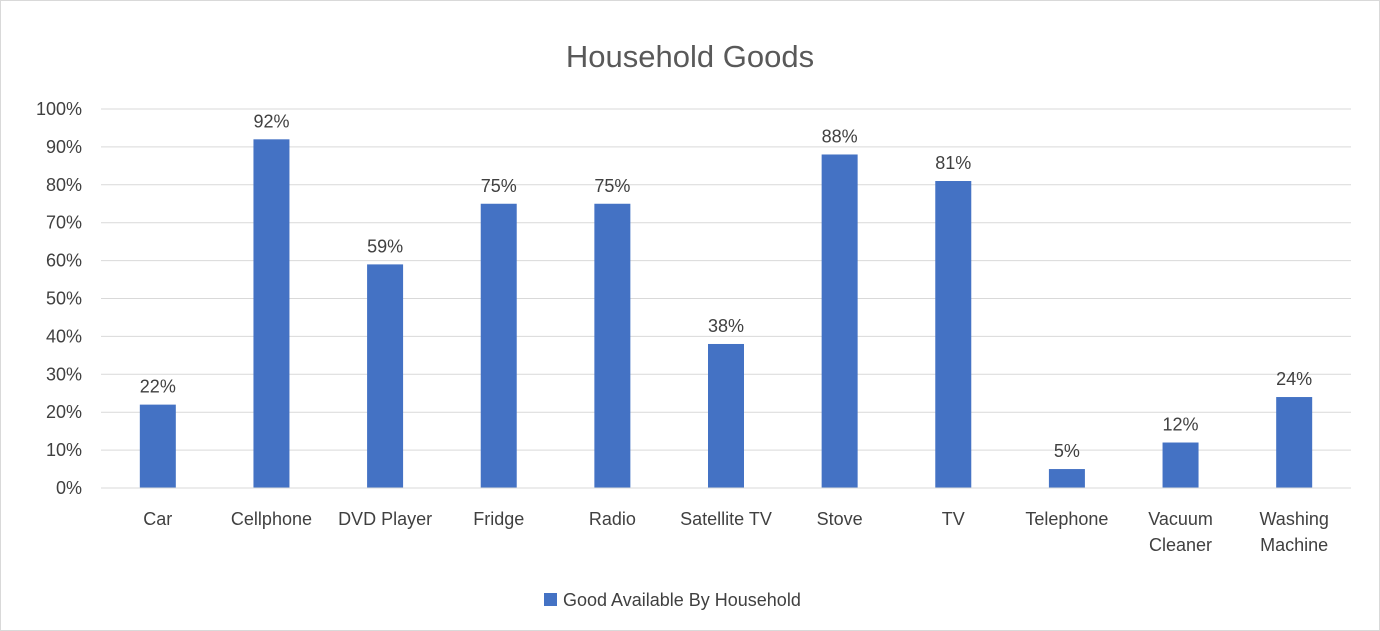  What do you see at coordinates (271, 121) in the screenshot?
I see `data-label: 92%` at bounding box center [271, 121].